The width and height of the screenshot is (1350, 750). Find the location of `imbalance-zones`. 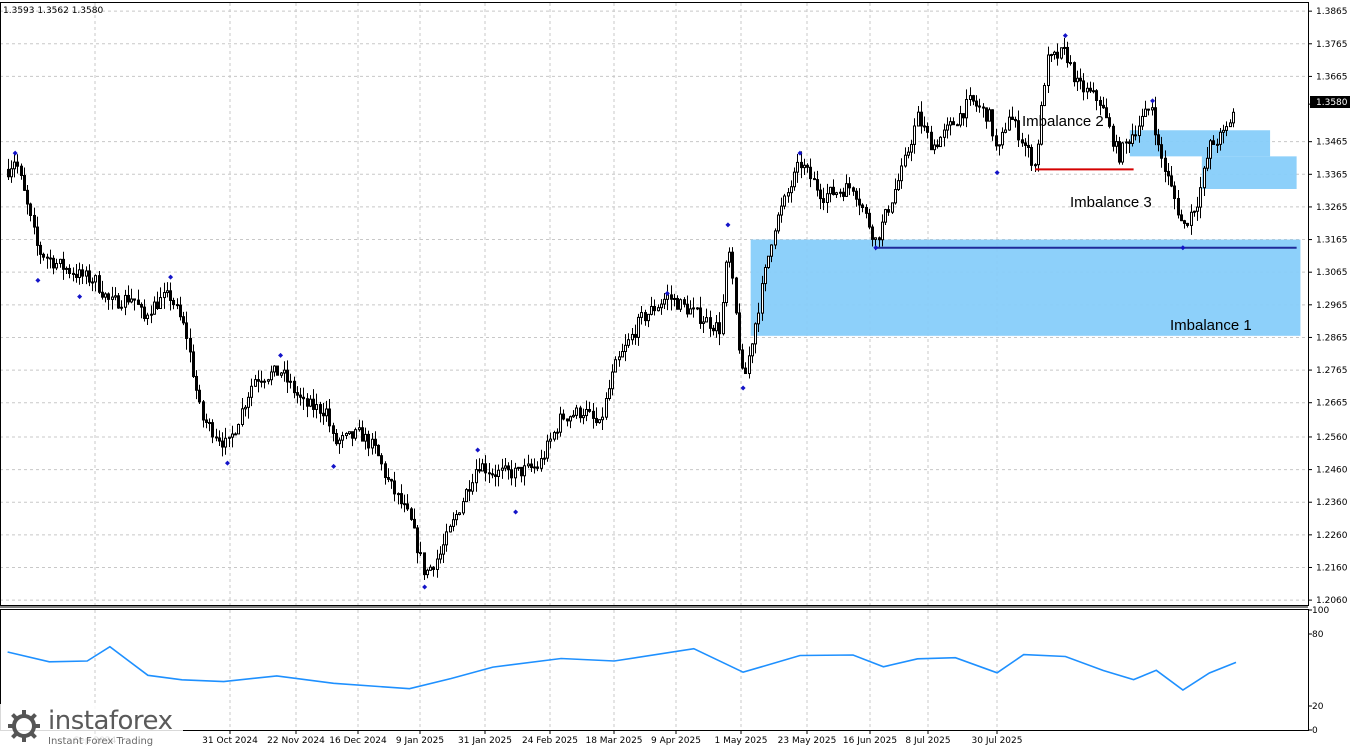

imbalance-zones is located at coordinates (1025, 233).